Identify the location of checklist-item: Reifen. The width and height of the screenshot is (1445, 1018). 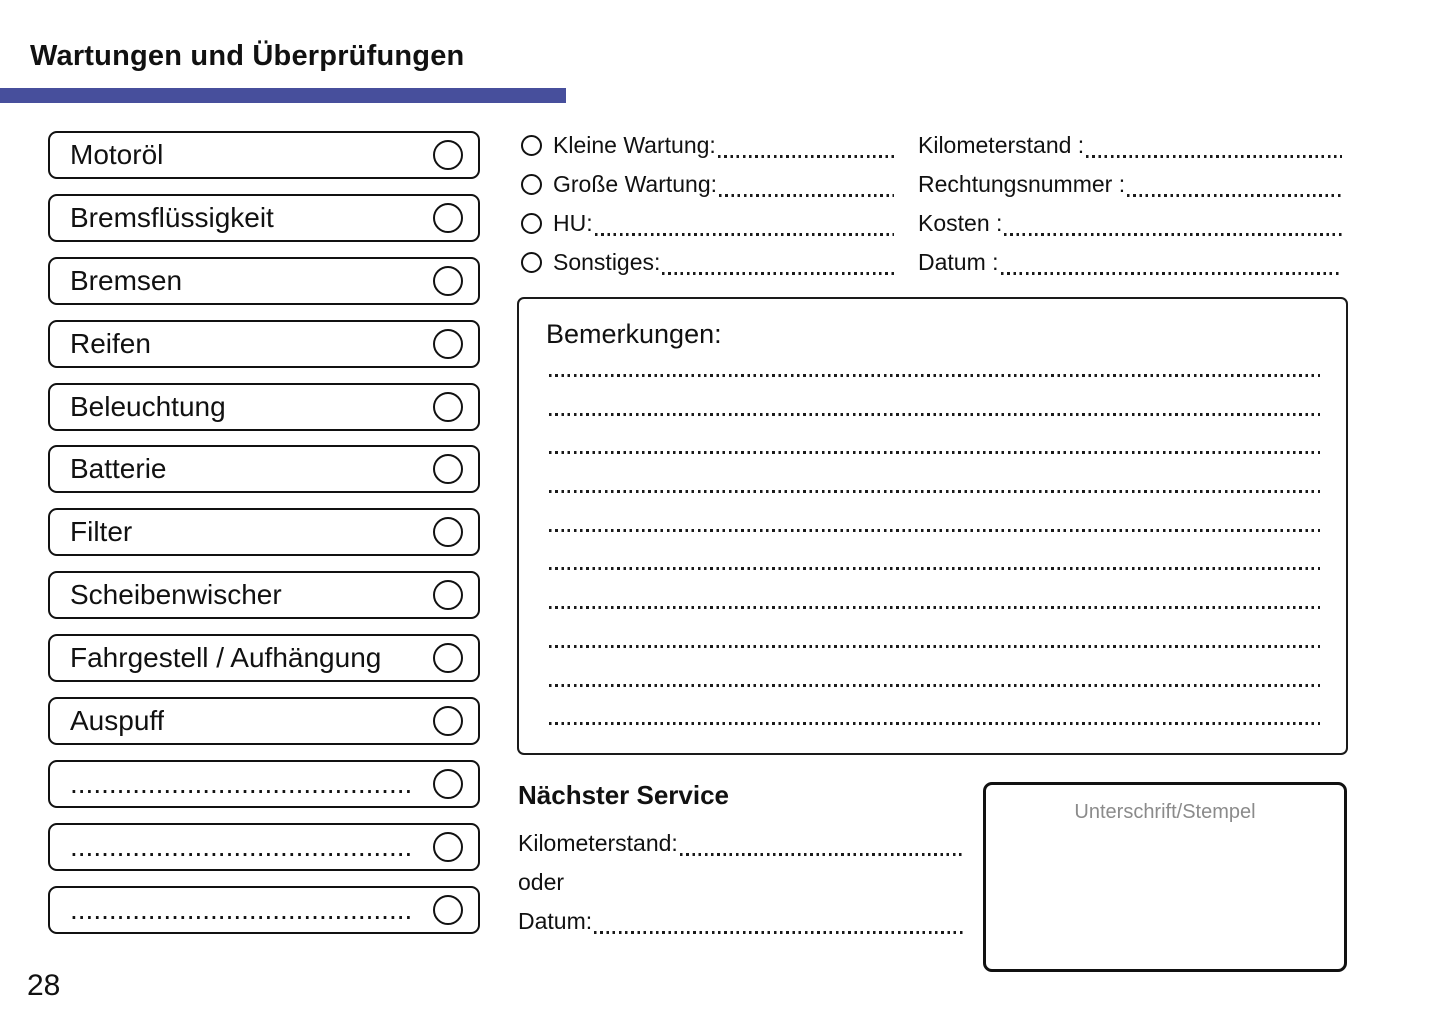
(264, 343).